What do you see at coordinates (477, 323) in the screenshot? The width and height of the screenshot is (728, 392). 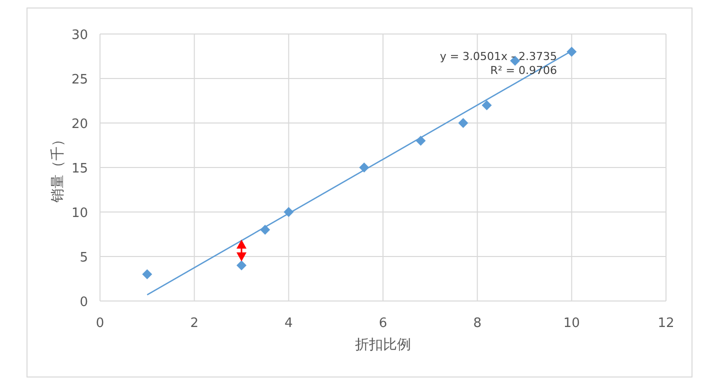 I see `x-tick-label: 8` at bounding box center [477, 323].